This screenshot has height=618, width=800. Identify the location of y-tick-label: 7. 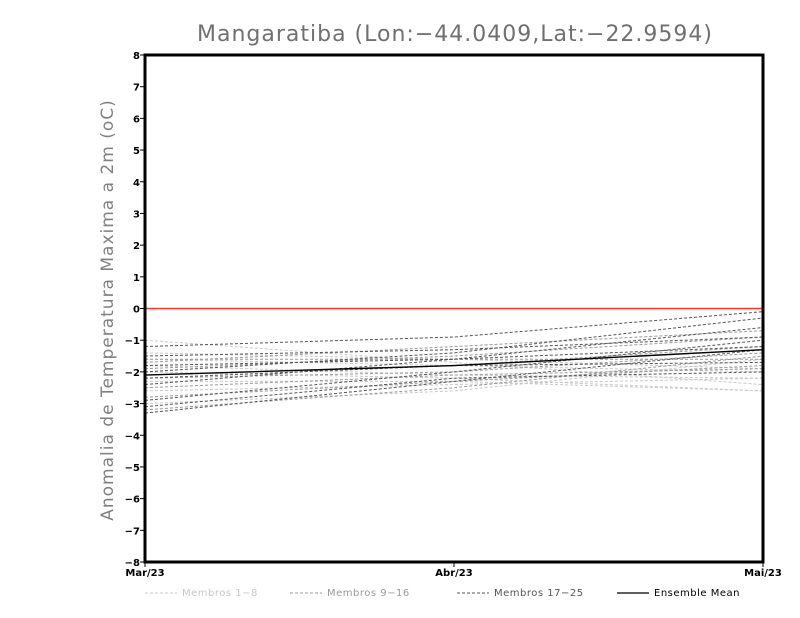
(136, 88).